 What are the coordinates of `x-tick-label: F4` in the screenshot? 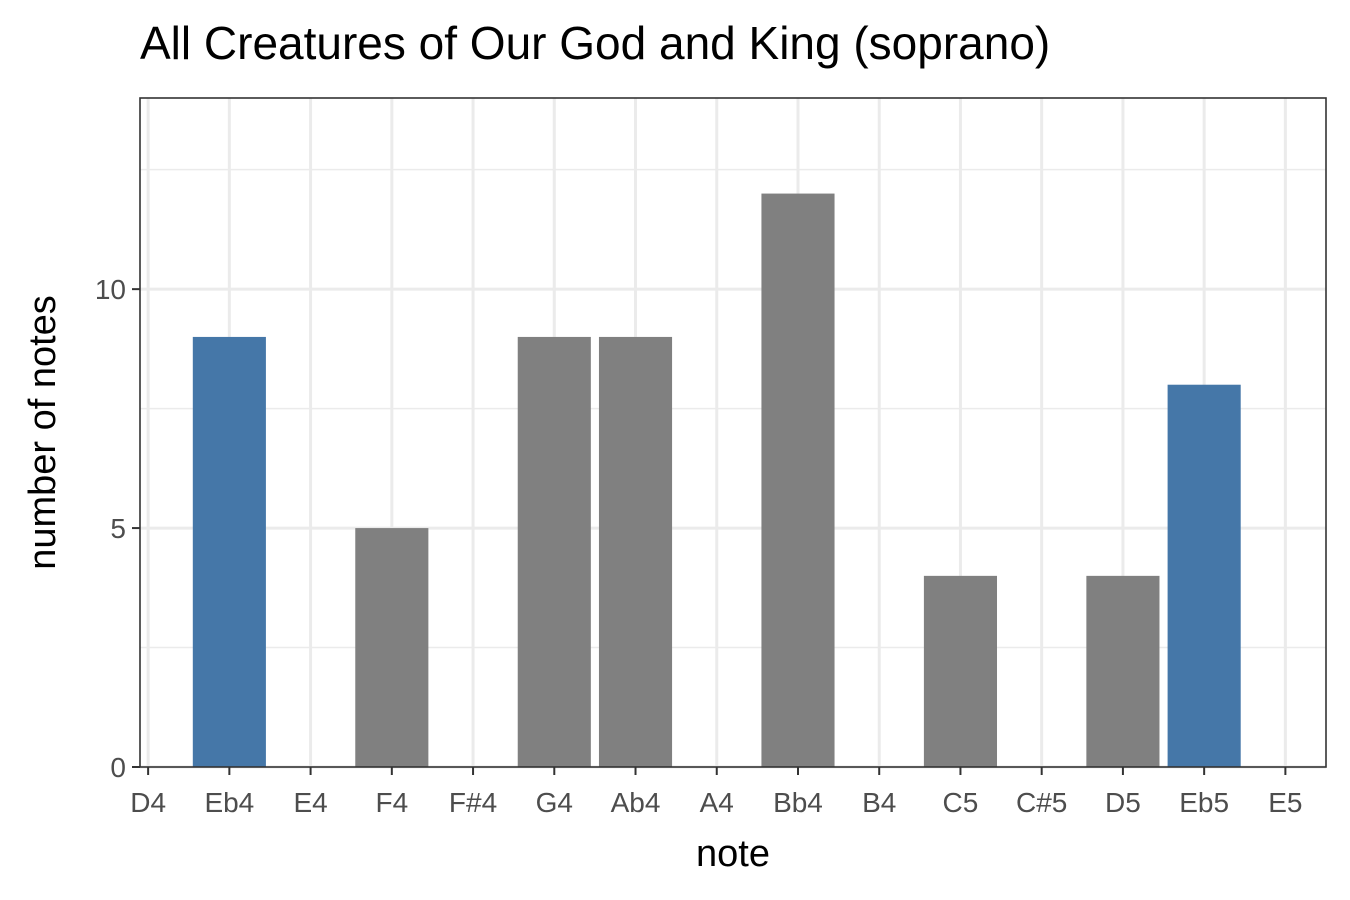 It's located at (391, 802).